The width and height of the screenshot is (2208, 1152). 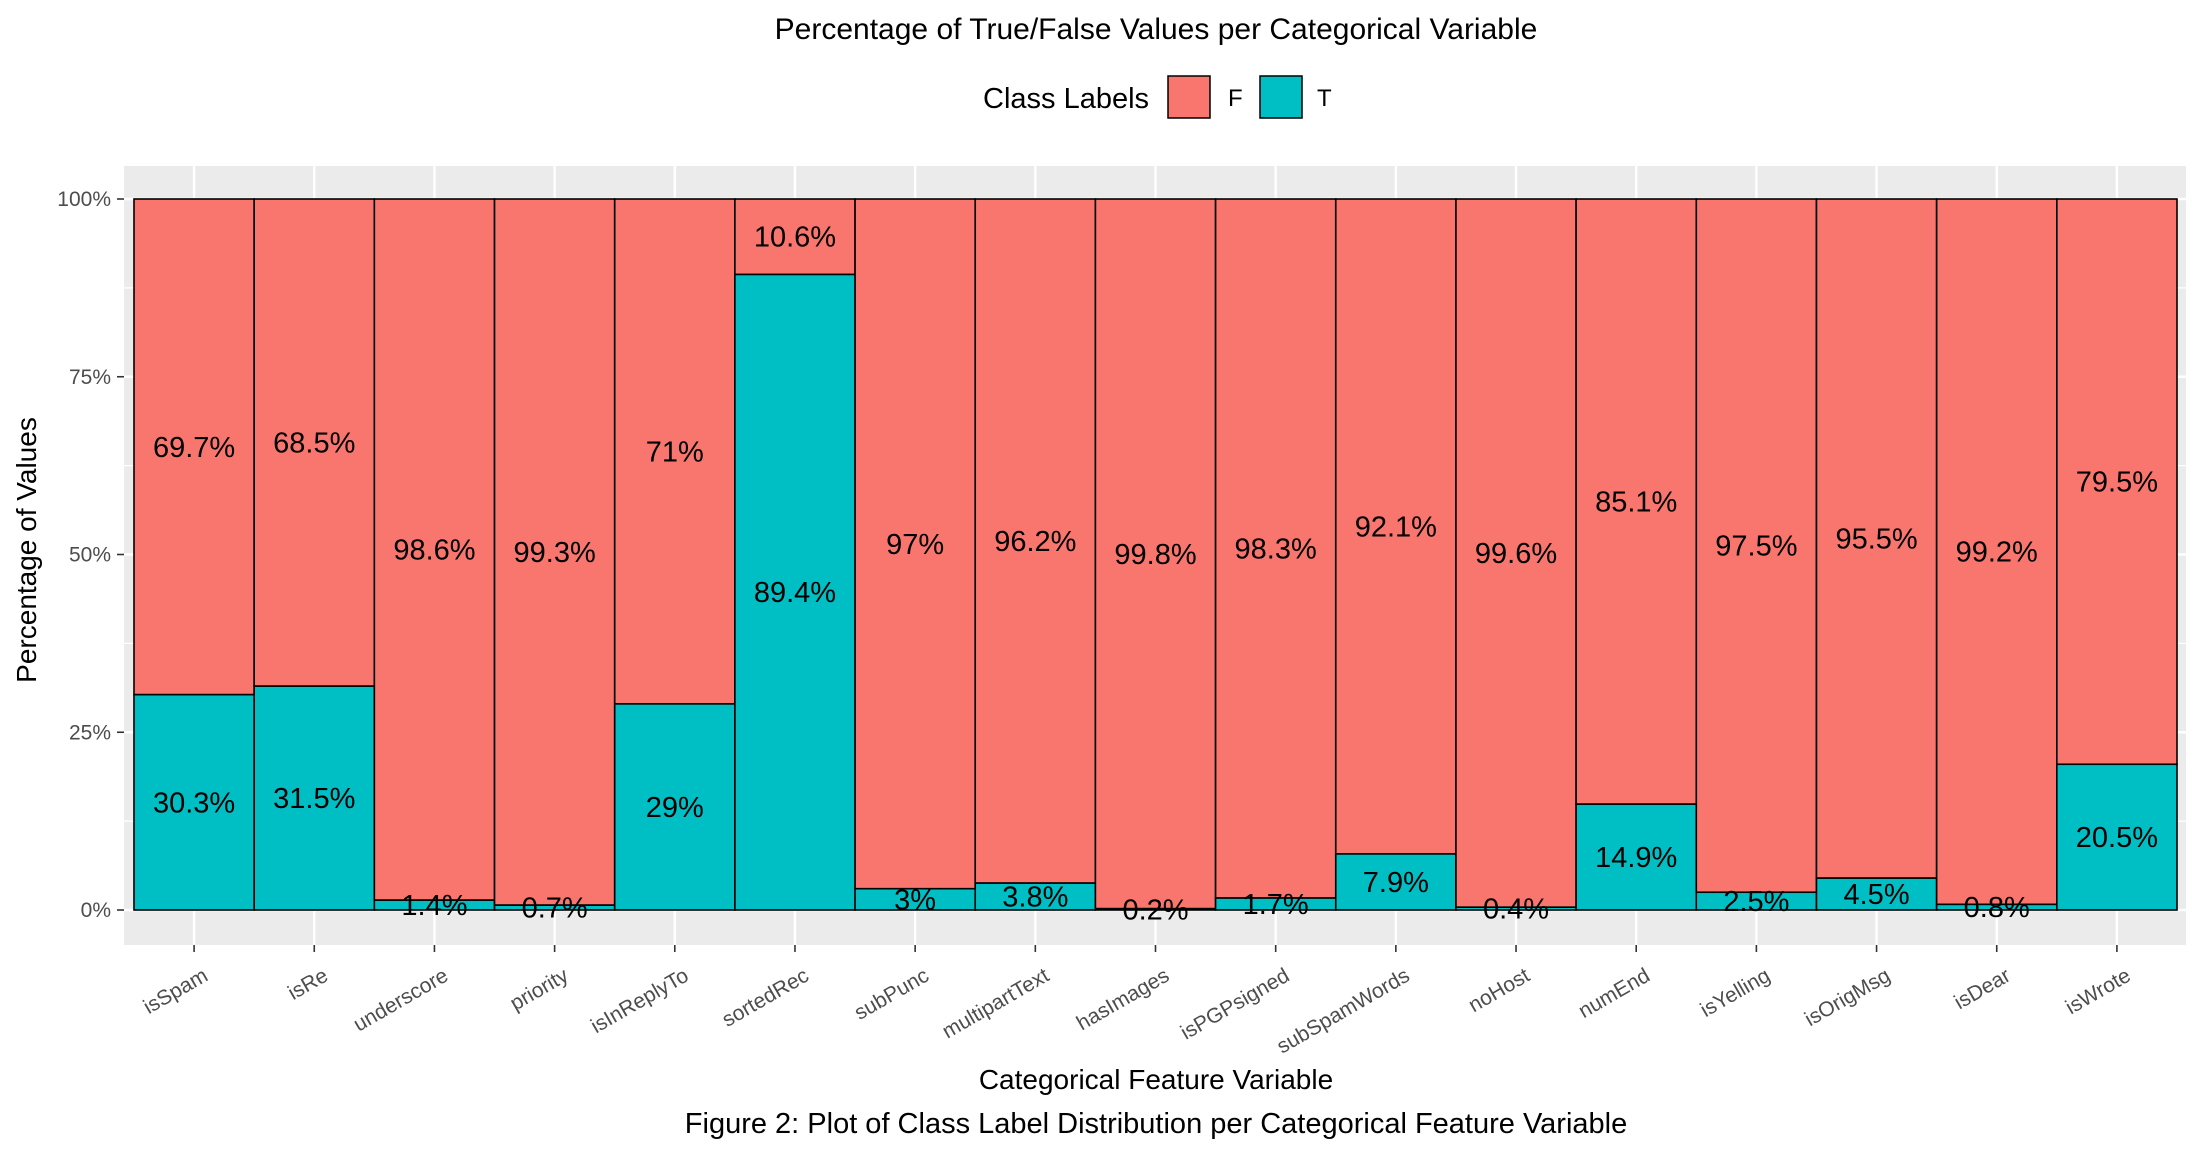 What do you see at coordinates (1516, 910) in the screenshot?
I see `data-label-t-noHost: 0.4%` at bounding box center [1516, 910].